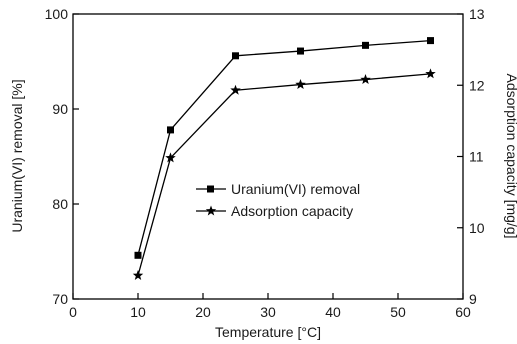 The width and height of the screenshot is (517, 344). I want to click on y-tick-label: 70, so click(60, 299).